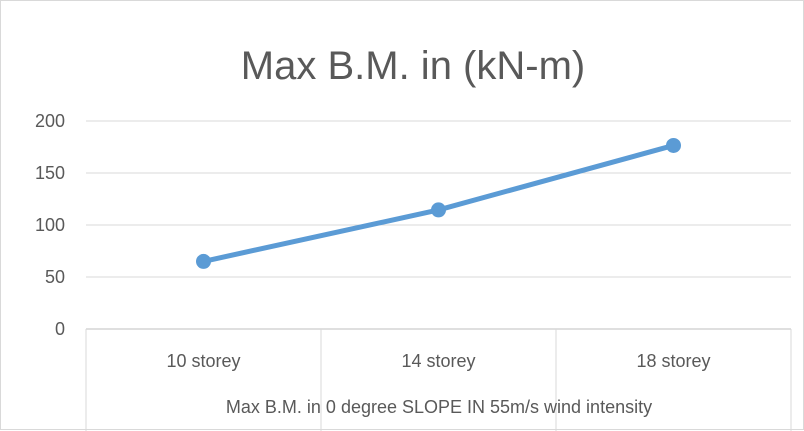 Image resolution: width=804 pixels, height=431 pixels. Describe the element at coordinates (60, 329) in the screenshot. I see `y-tick-label: 0` at that location.